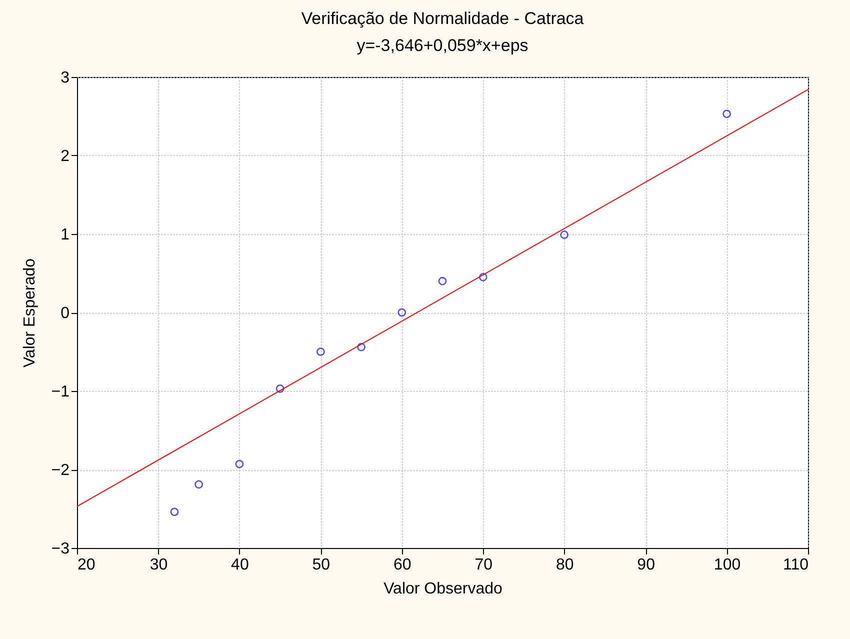  I want to click on x-tick-label: 30, so click(159, 565).